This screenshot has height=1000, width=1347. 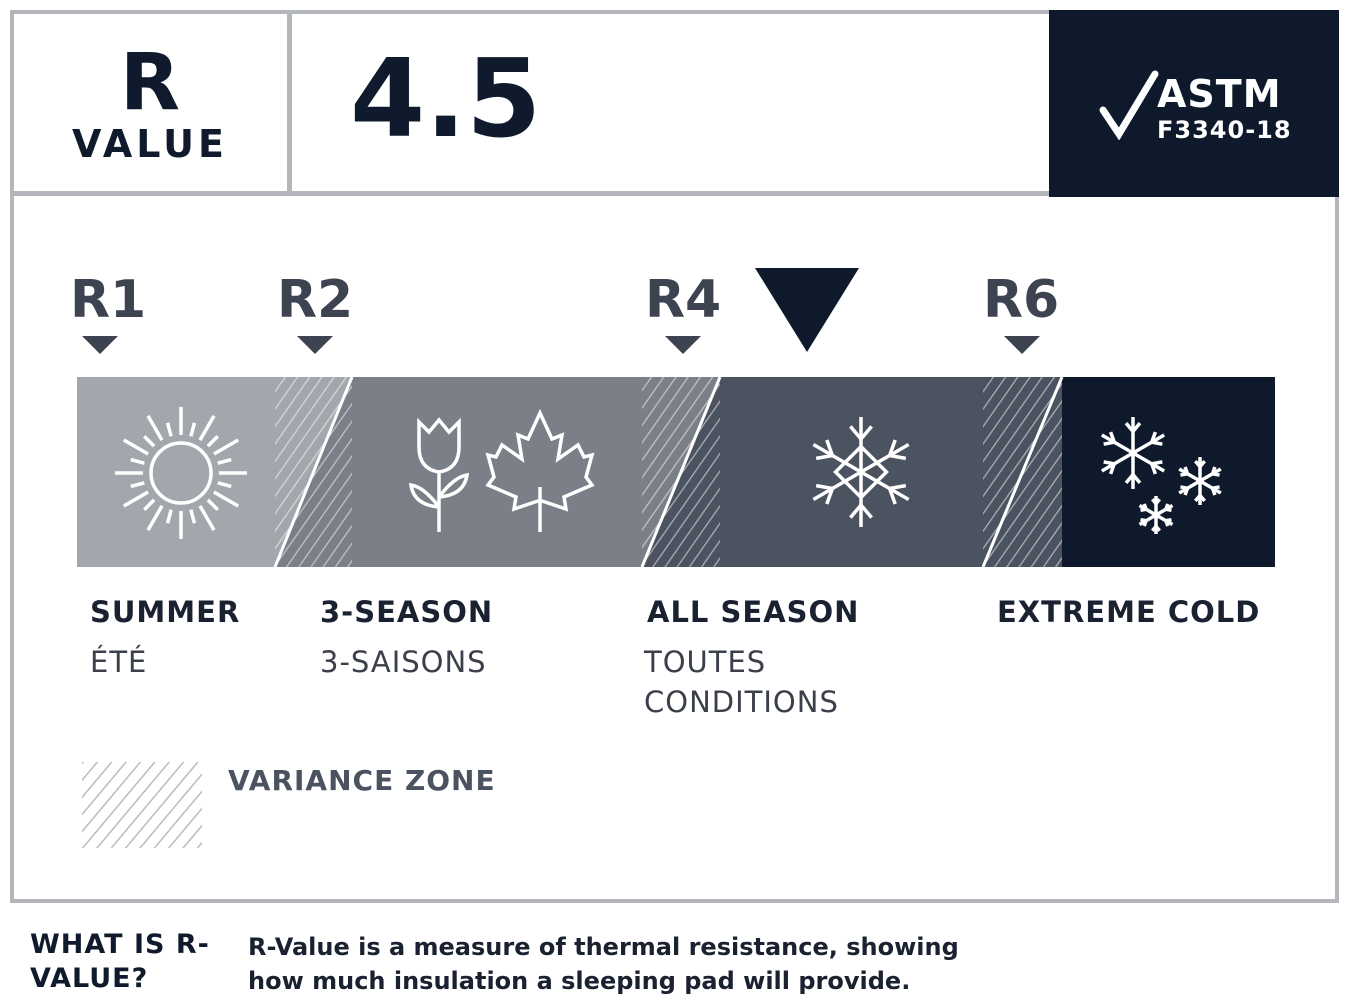 I want to click on current-value-indicator, so click(x=807, y=310).